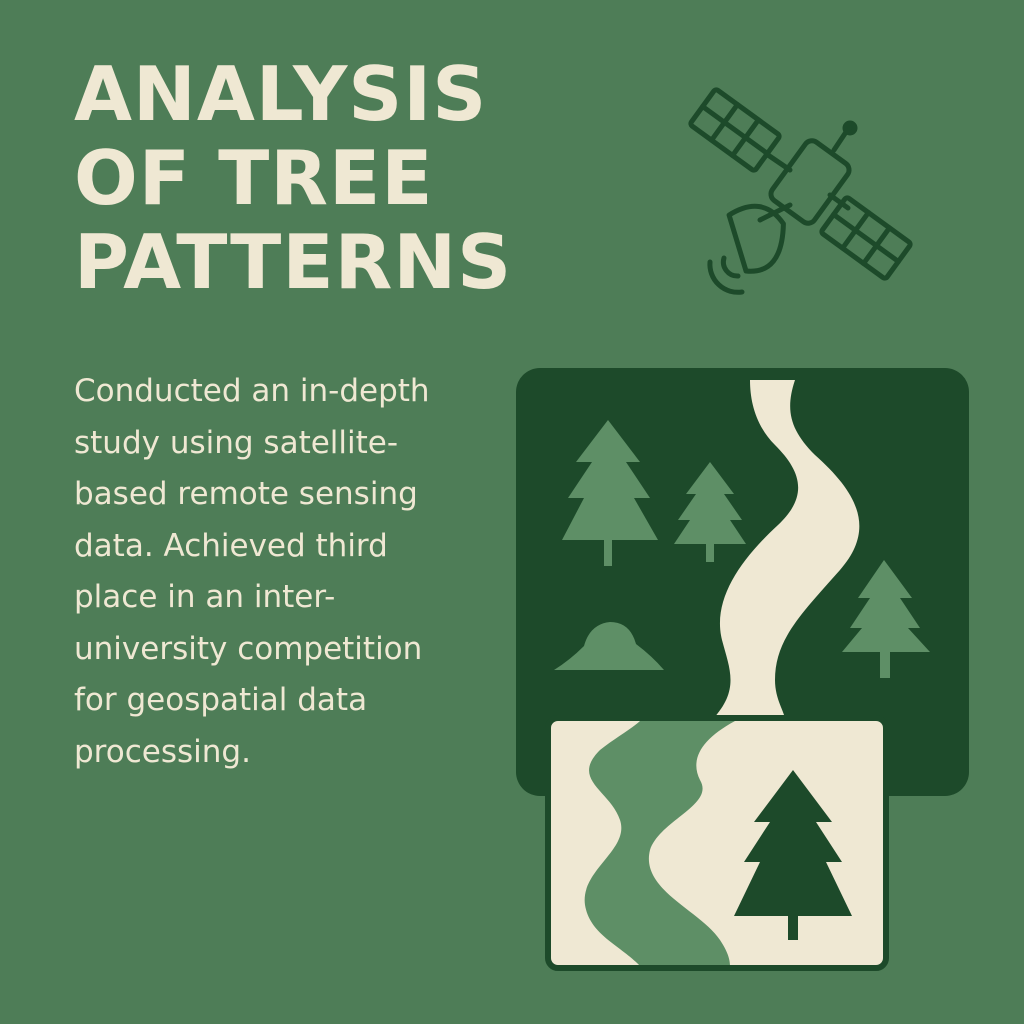 The image size is (1024, 1024). I want to click on description-line: processing., so click(162, 751).